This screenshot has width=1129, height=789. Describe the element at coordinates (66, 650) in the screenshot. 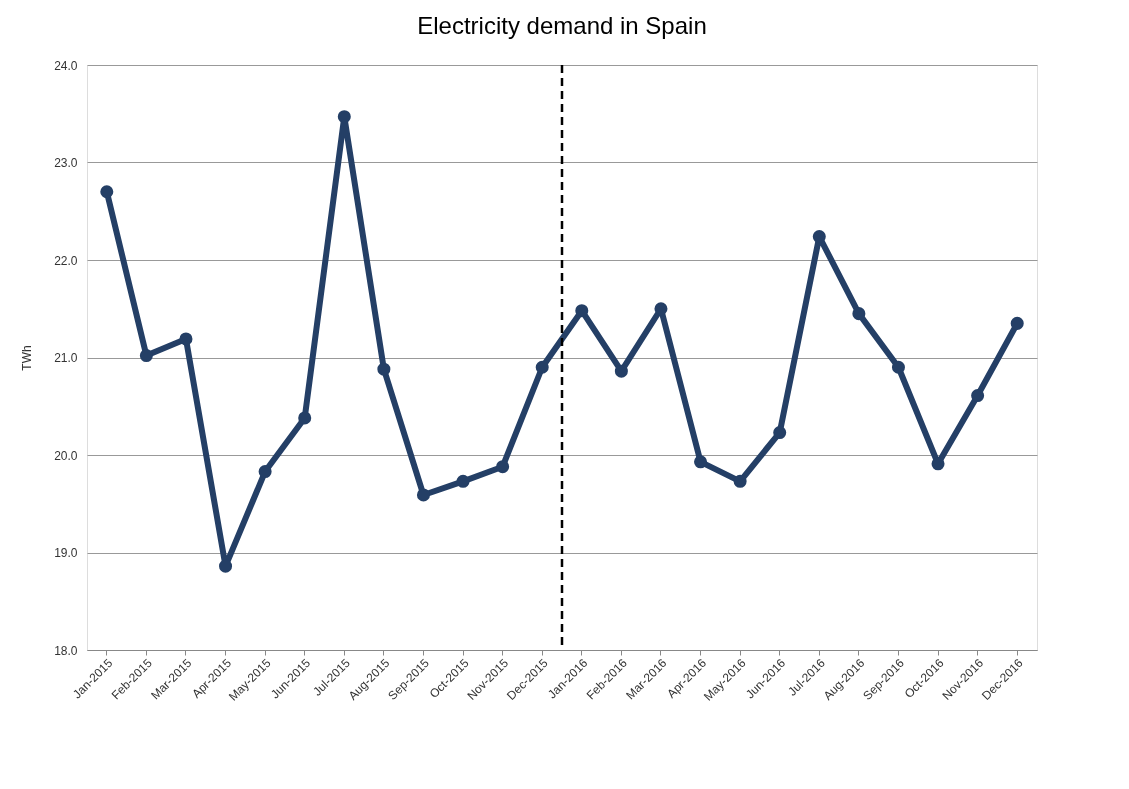

I see `y-tick-label: 18.0` at that location.